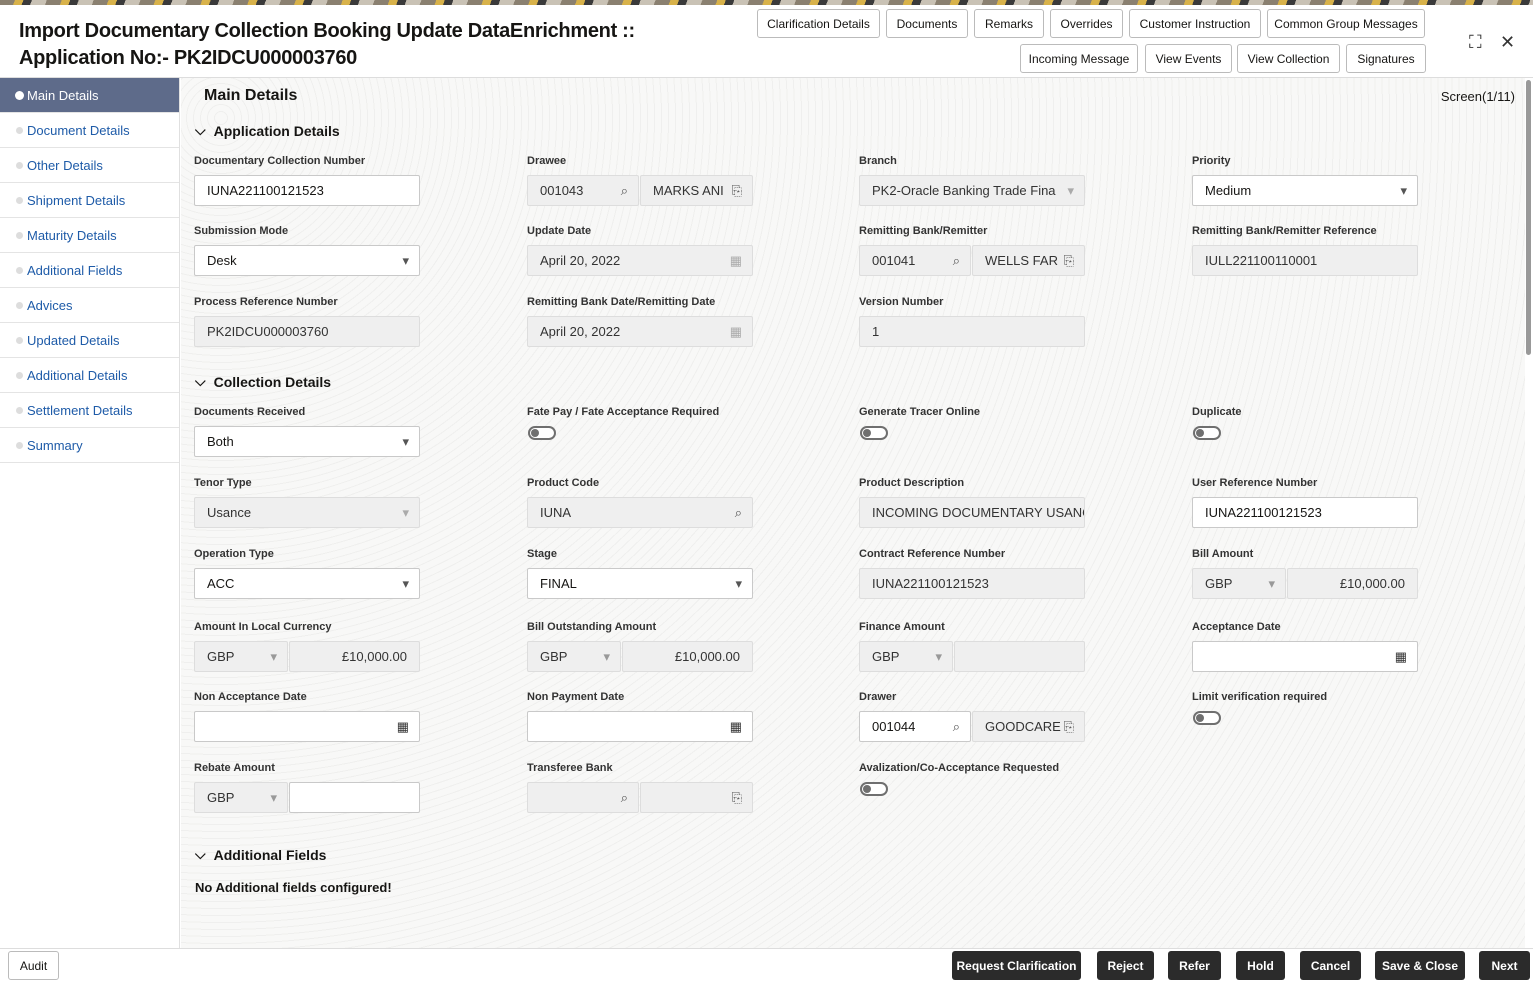 The width and height of the screenshot is (1533, 983). What do you see at coordinates (964, 190) in the screenshot?
I see `field-value: PK2-Oracle Banking Trade Fina` at bounding box center [964, 190].